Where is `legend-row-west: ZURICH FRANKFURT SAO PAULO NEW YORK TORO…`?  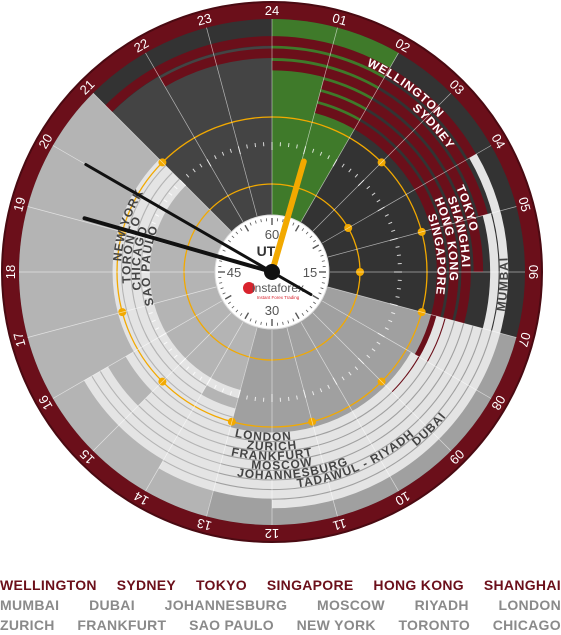 legend-row-west: ZURICH FRANKFURT SAO PAULO NEW YORK TORO… is located at coordinates (280, 625).